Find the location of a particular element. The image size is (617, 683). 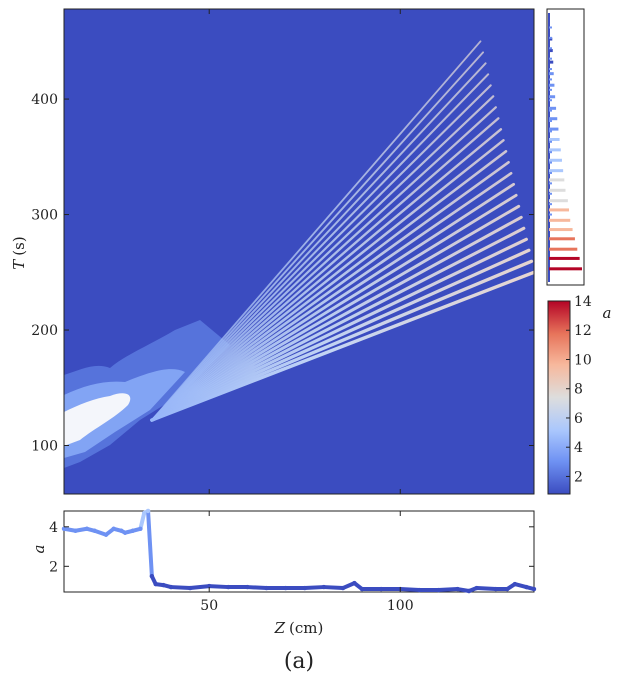

bottom-series is located at coordinates (299, 551).